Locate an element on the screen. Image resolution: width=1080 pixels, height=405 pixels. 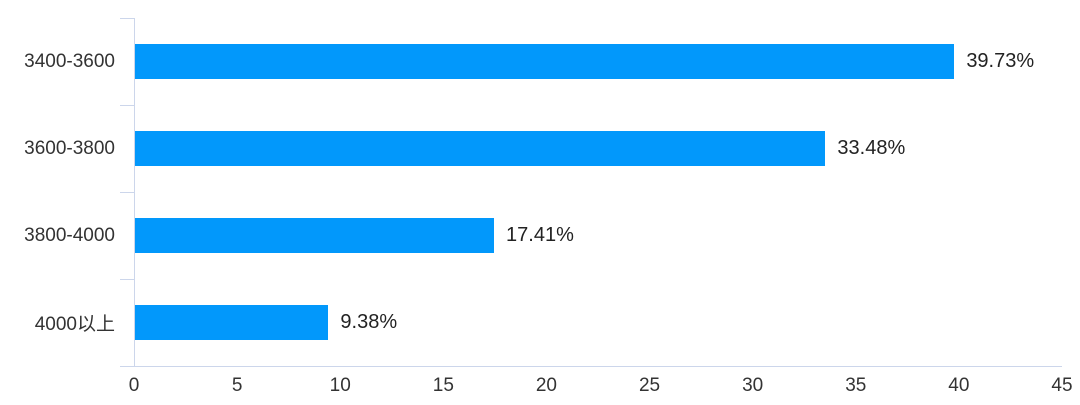
x-axis-tick-label: 0 is located at coordinates (134, 385).